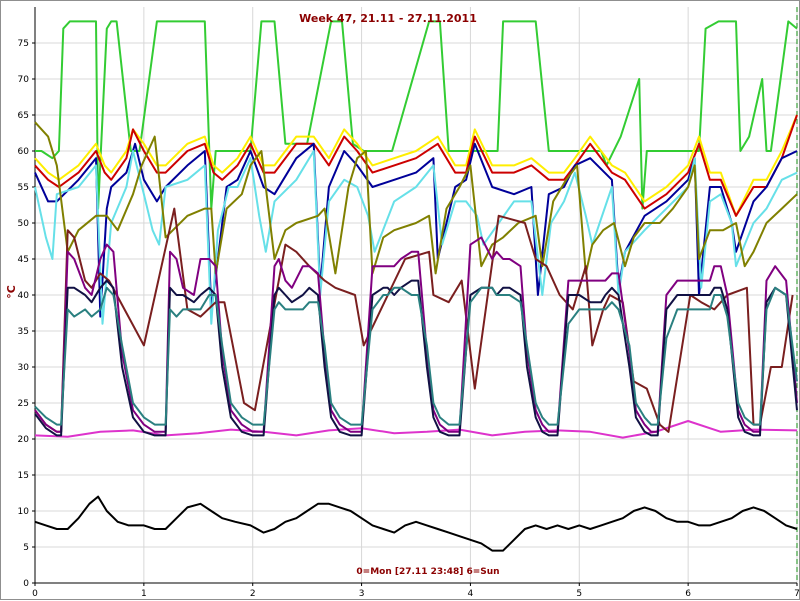 Image resolution: width=800 pixels, height=601 pixels. Describe the element at coordinates (144, 594) in the screenshot. I see `x-tick-label: 1` at that location.